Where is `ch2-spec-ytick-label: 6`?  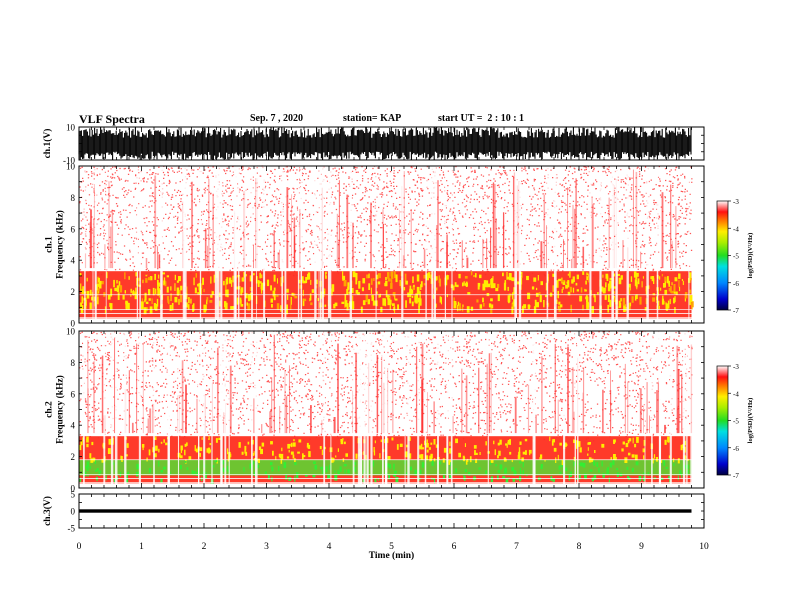
ch2-spec-ytick-label: 6 is located at coordinates (73, 394).